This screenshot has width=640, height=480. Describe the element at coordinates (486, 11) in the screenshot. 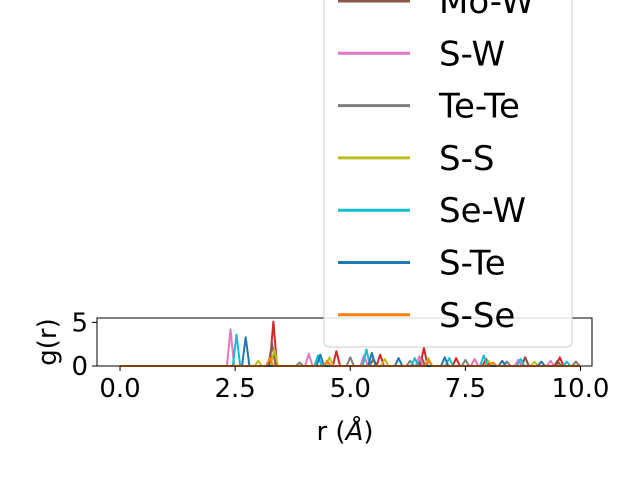

I see `legend-label-mo-w: Mo-W` at that location.